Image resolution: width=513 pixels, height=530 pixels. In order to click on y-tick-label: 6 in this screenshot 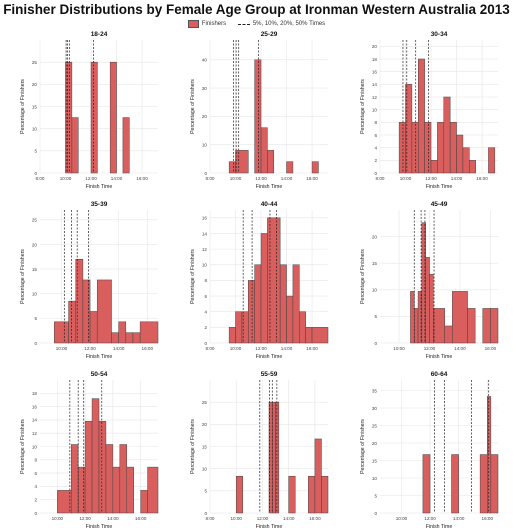, I will do `click(205, 296)`.